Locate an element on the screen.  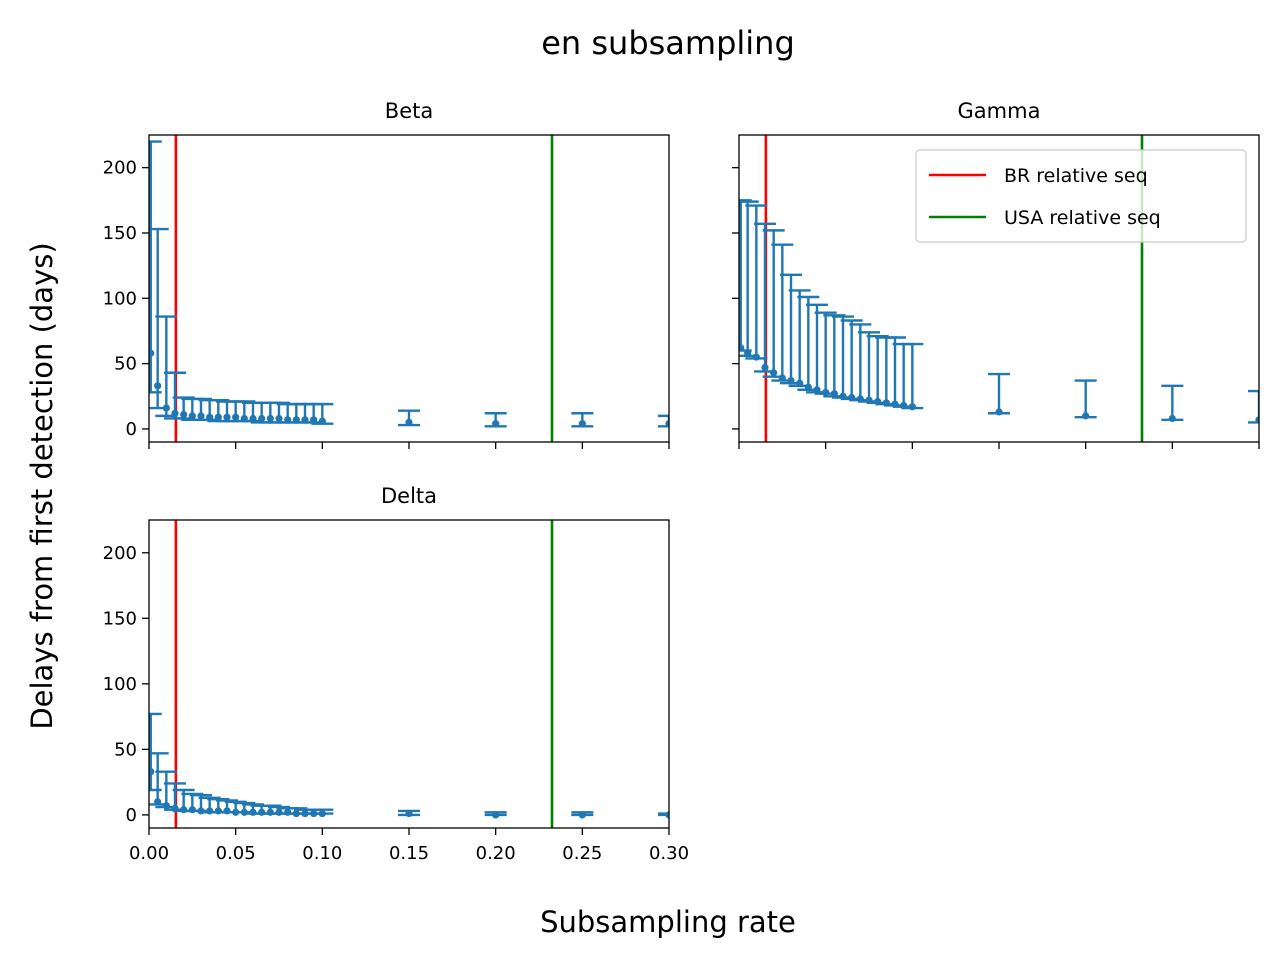
x-tick-label: 0.15 is located at coordinates (409, 853).